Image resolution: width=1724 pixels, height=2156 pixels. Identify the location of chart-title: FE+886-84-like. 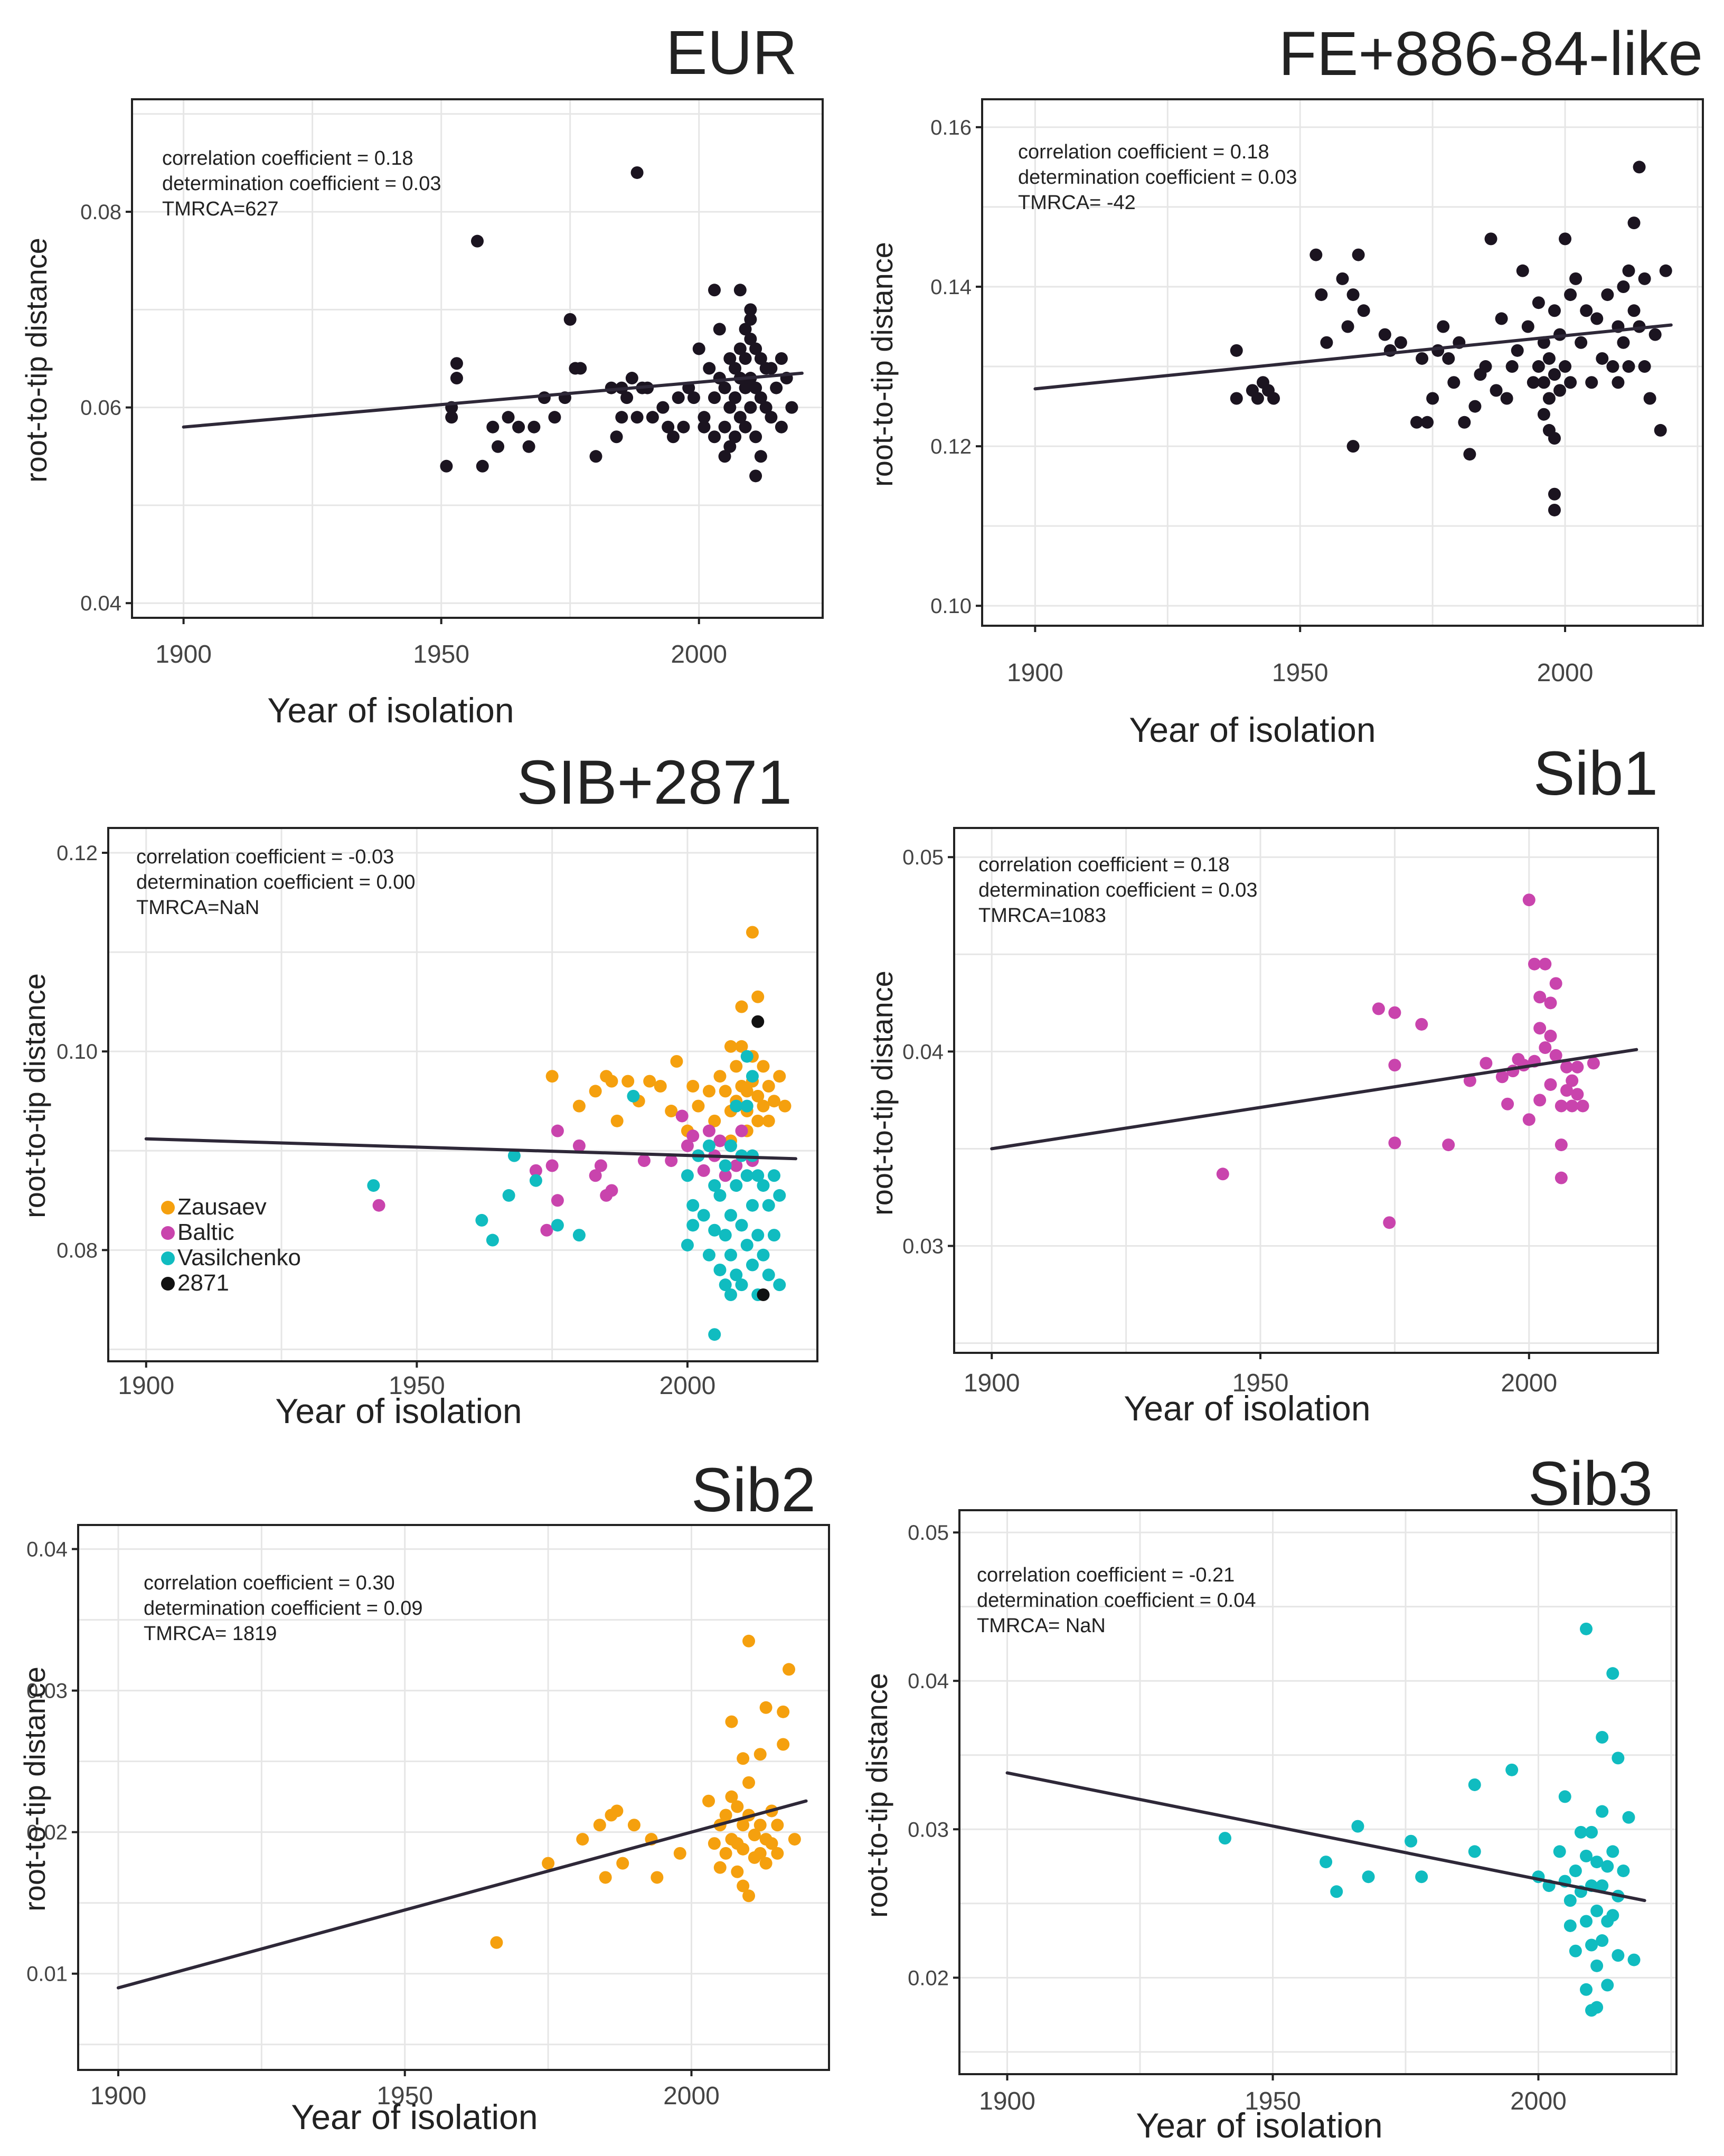
(1491, 54).